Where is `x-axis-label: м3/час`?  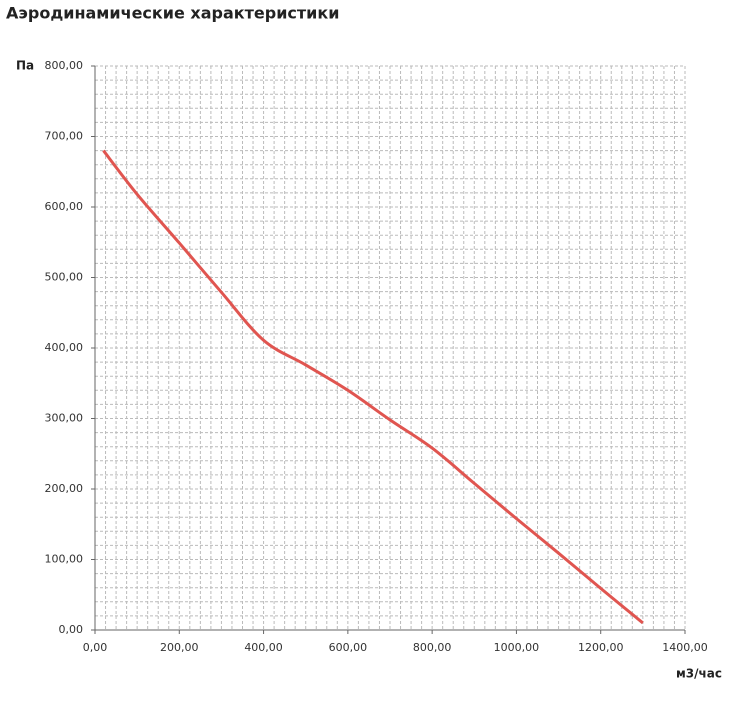
x-axis-label: м3/час is located at coordinates (699, 674).